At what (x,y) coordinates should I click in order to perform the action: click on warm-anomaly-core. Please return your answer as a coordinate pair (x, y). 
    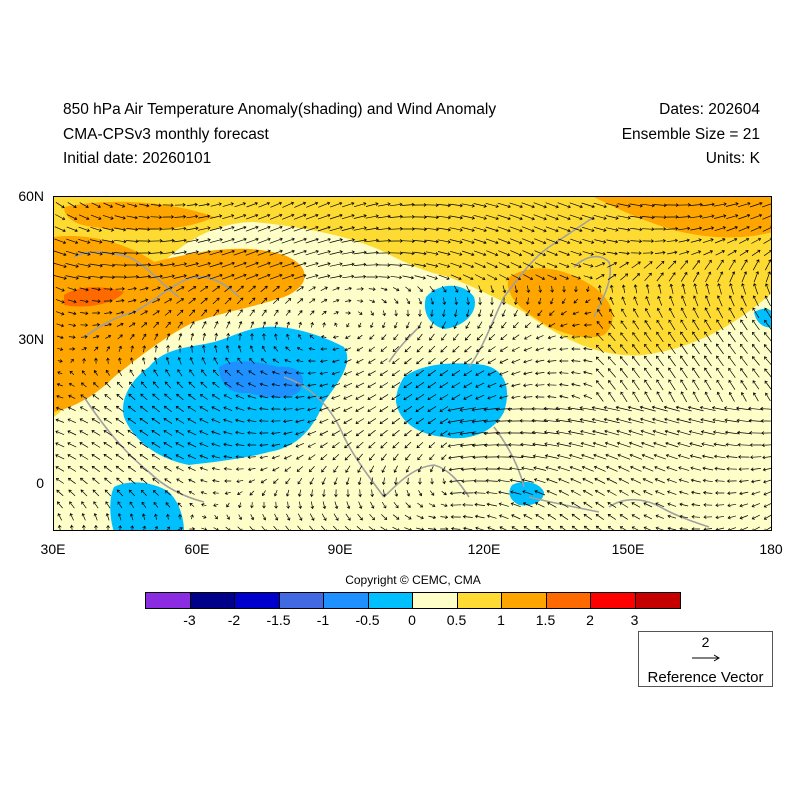
    Looking at the image, I should click on (94, 297).